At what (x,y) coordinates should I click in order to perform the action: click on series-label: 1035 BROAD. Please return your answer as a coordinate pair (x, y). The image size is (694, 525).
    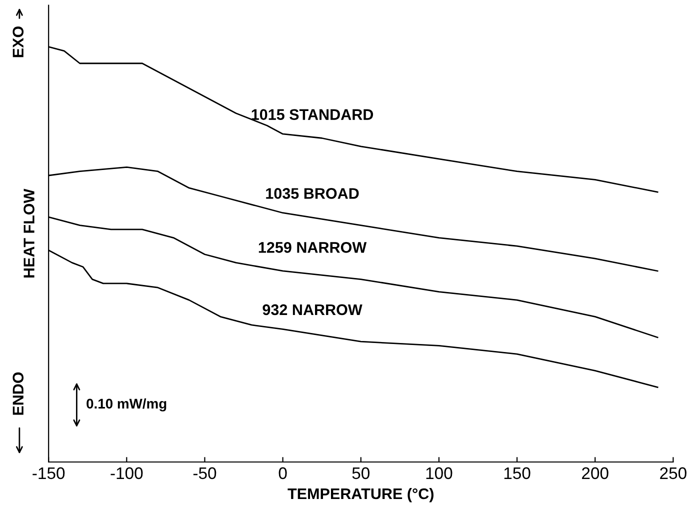
    Looking at the image, I should click on (312, 193).